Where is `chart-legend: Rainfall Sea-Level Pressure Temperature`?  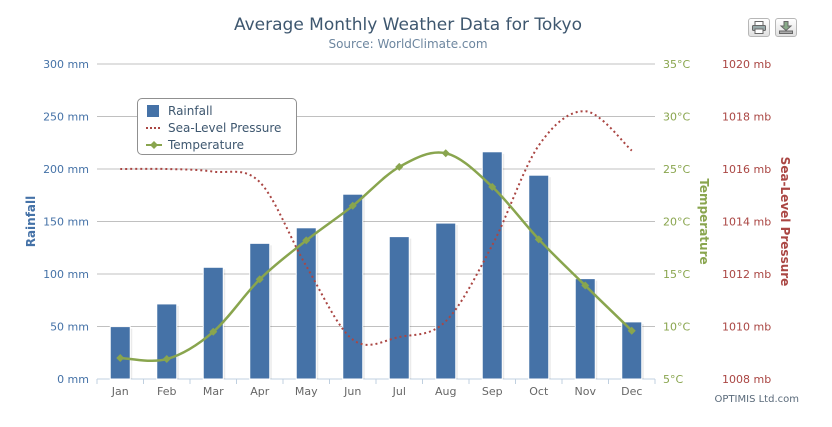 chart-legend: Rainfall Sea-Level Pressure Temperature is located at coordinates (217, 126).